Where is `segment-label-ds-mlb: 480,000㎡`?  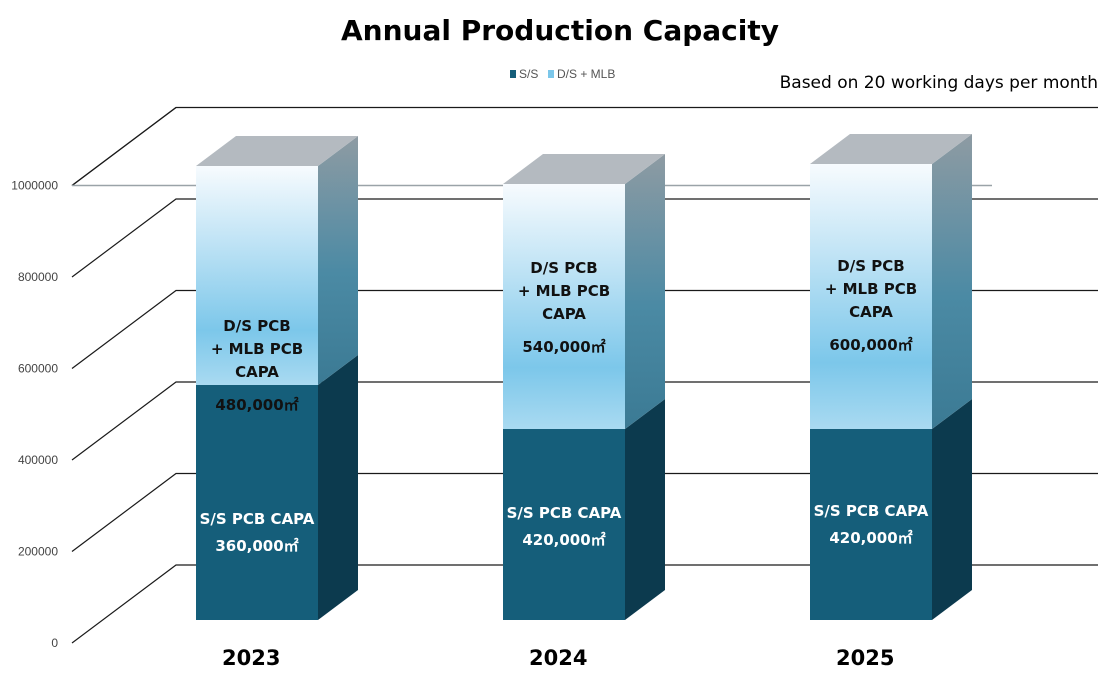
segment-label-ds-mlb: 480,000㎡ is located at coordinates (256, 405).